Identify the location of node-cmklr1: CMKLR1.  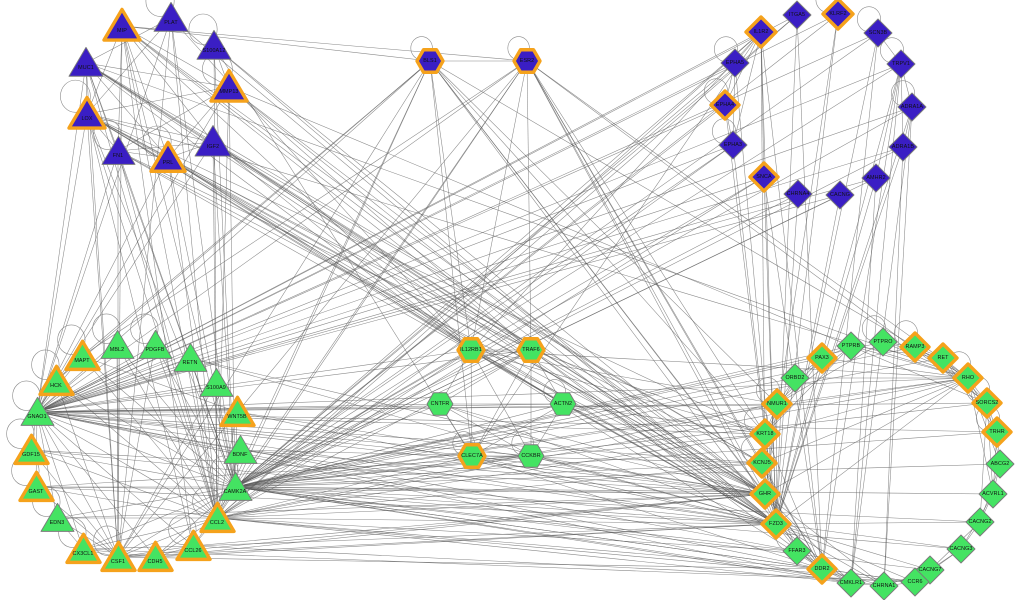
(851, 583).